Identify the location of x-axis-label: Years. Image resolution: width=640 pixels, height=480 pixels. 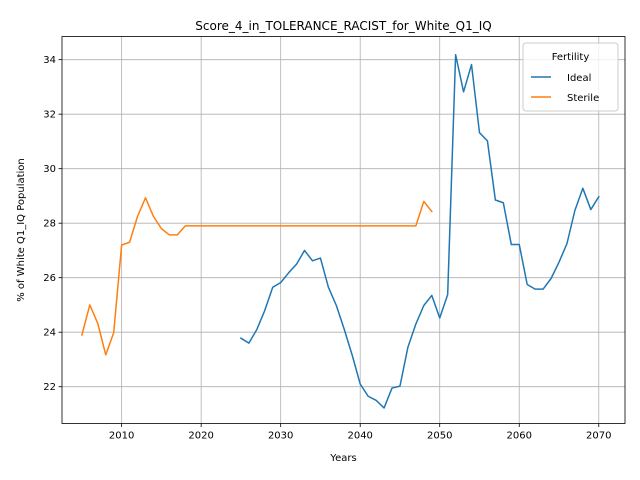
(342, 458).